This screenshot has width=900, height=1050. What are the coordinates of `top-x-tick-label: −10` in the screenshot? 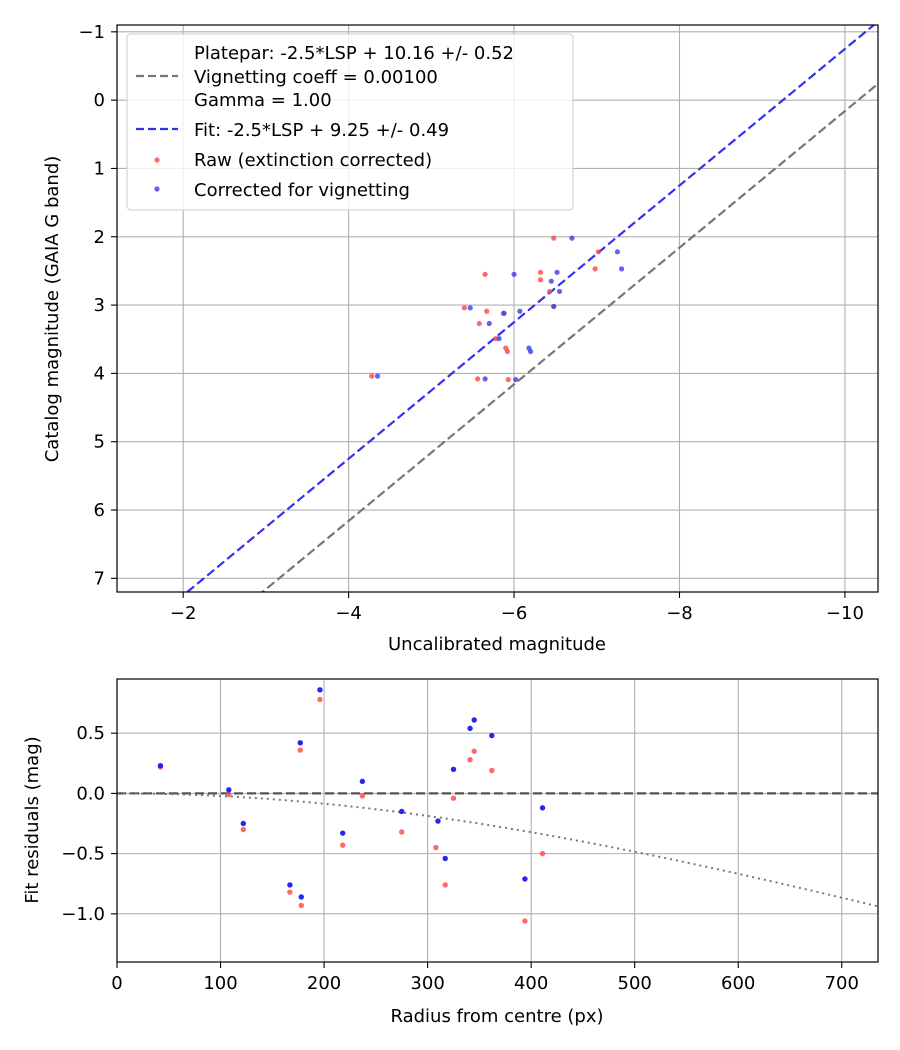 It's located at (845, 613).